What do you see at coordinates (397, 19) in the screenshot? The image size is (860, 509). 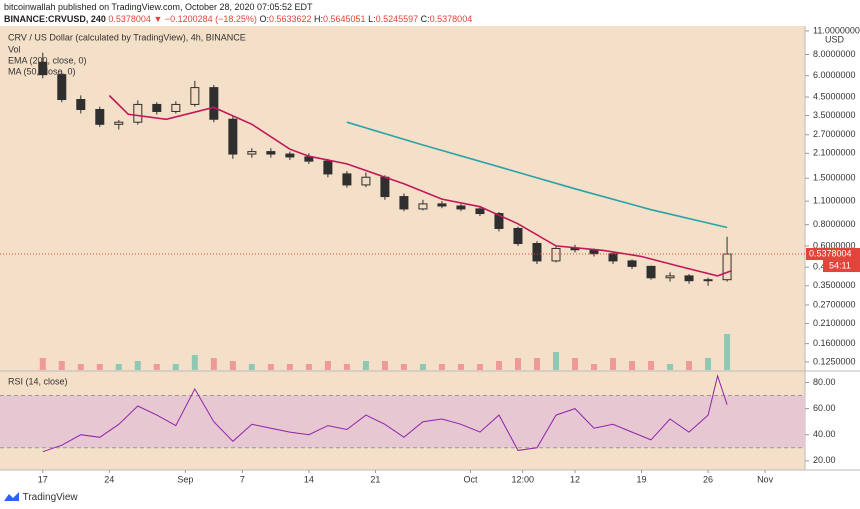 I see `l: 0.5245597` at bounding box center [397, 19].